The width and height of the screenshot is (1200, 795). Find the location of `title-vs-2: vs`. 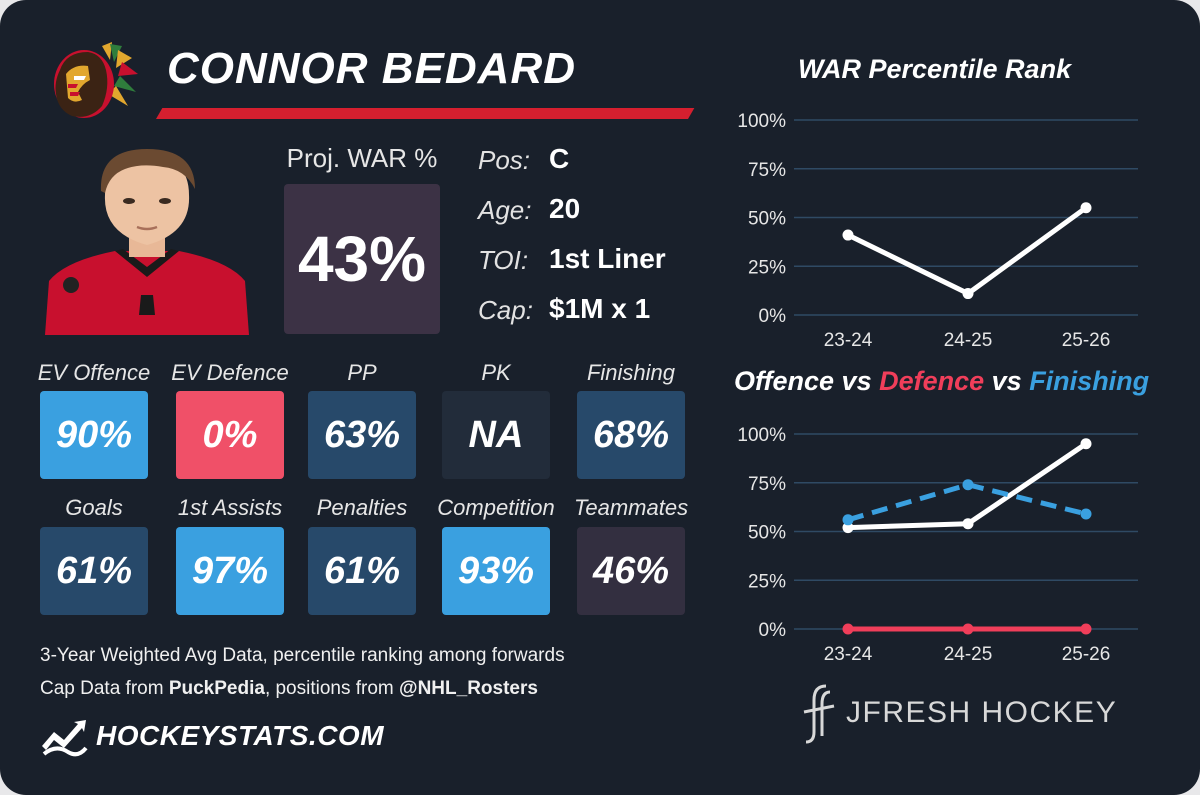

title-vs-2: vs is located at coordinates (1007, 381).